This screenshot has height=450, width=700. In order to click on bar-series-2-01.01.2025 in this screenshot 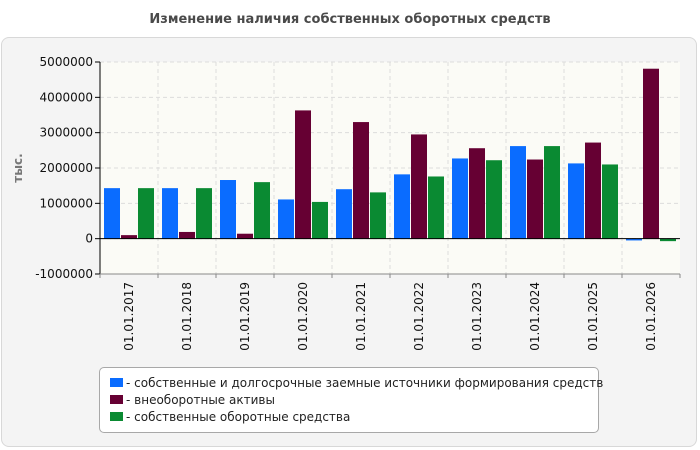, I will do `click(593, 190)`.